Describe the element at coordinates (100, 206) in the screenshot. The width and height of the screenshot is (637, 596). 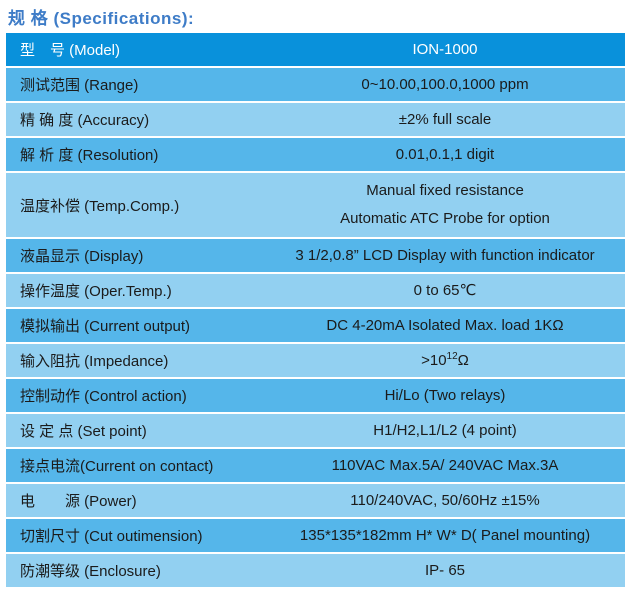
I see `spec-label: 温度补偿 (Temp.Comp.)` at that location.